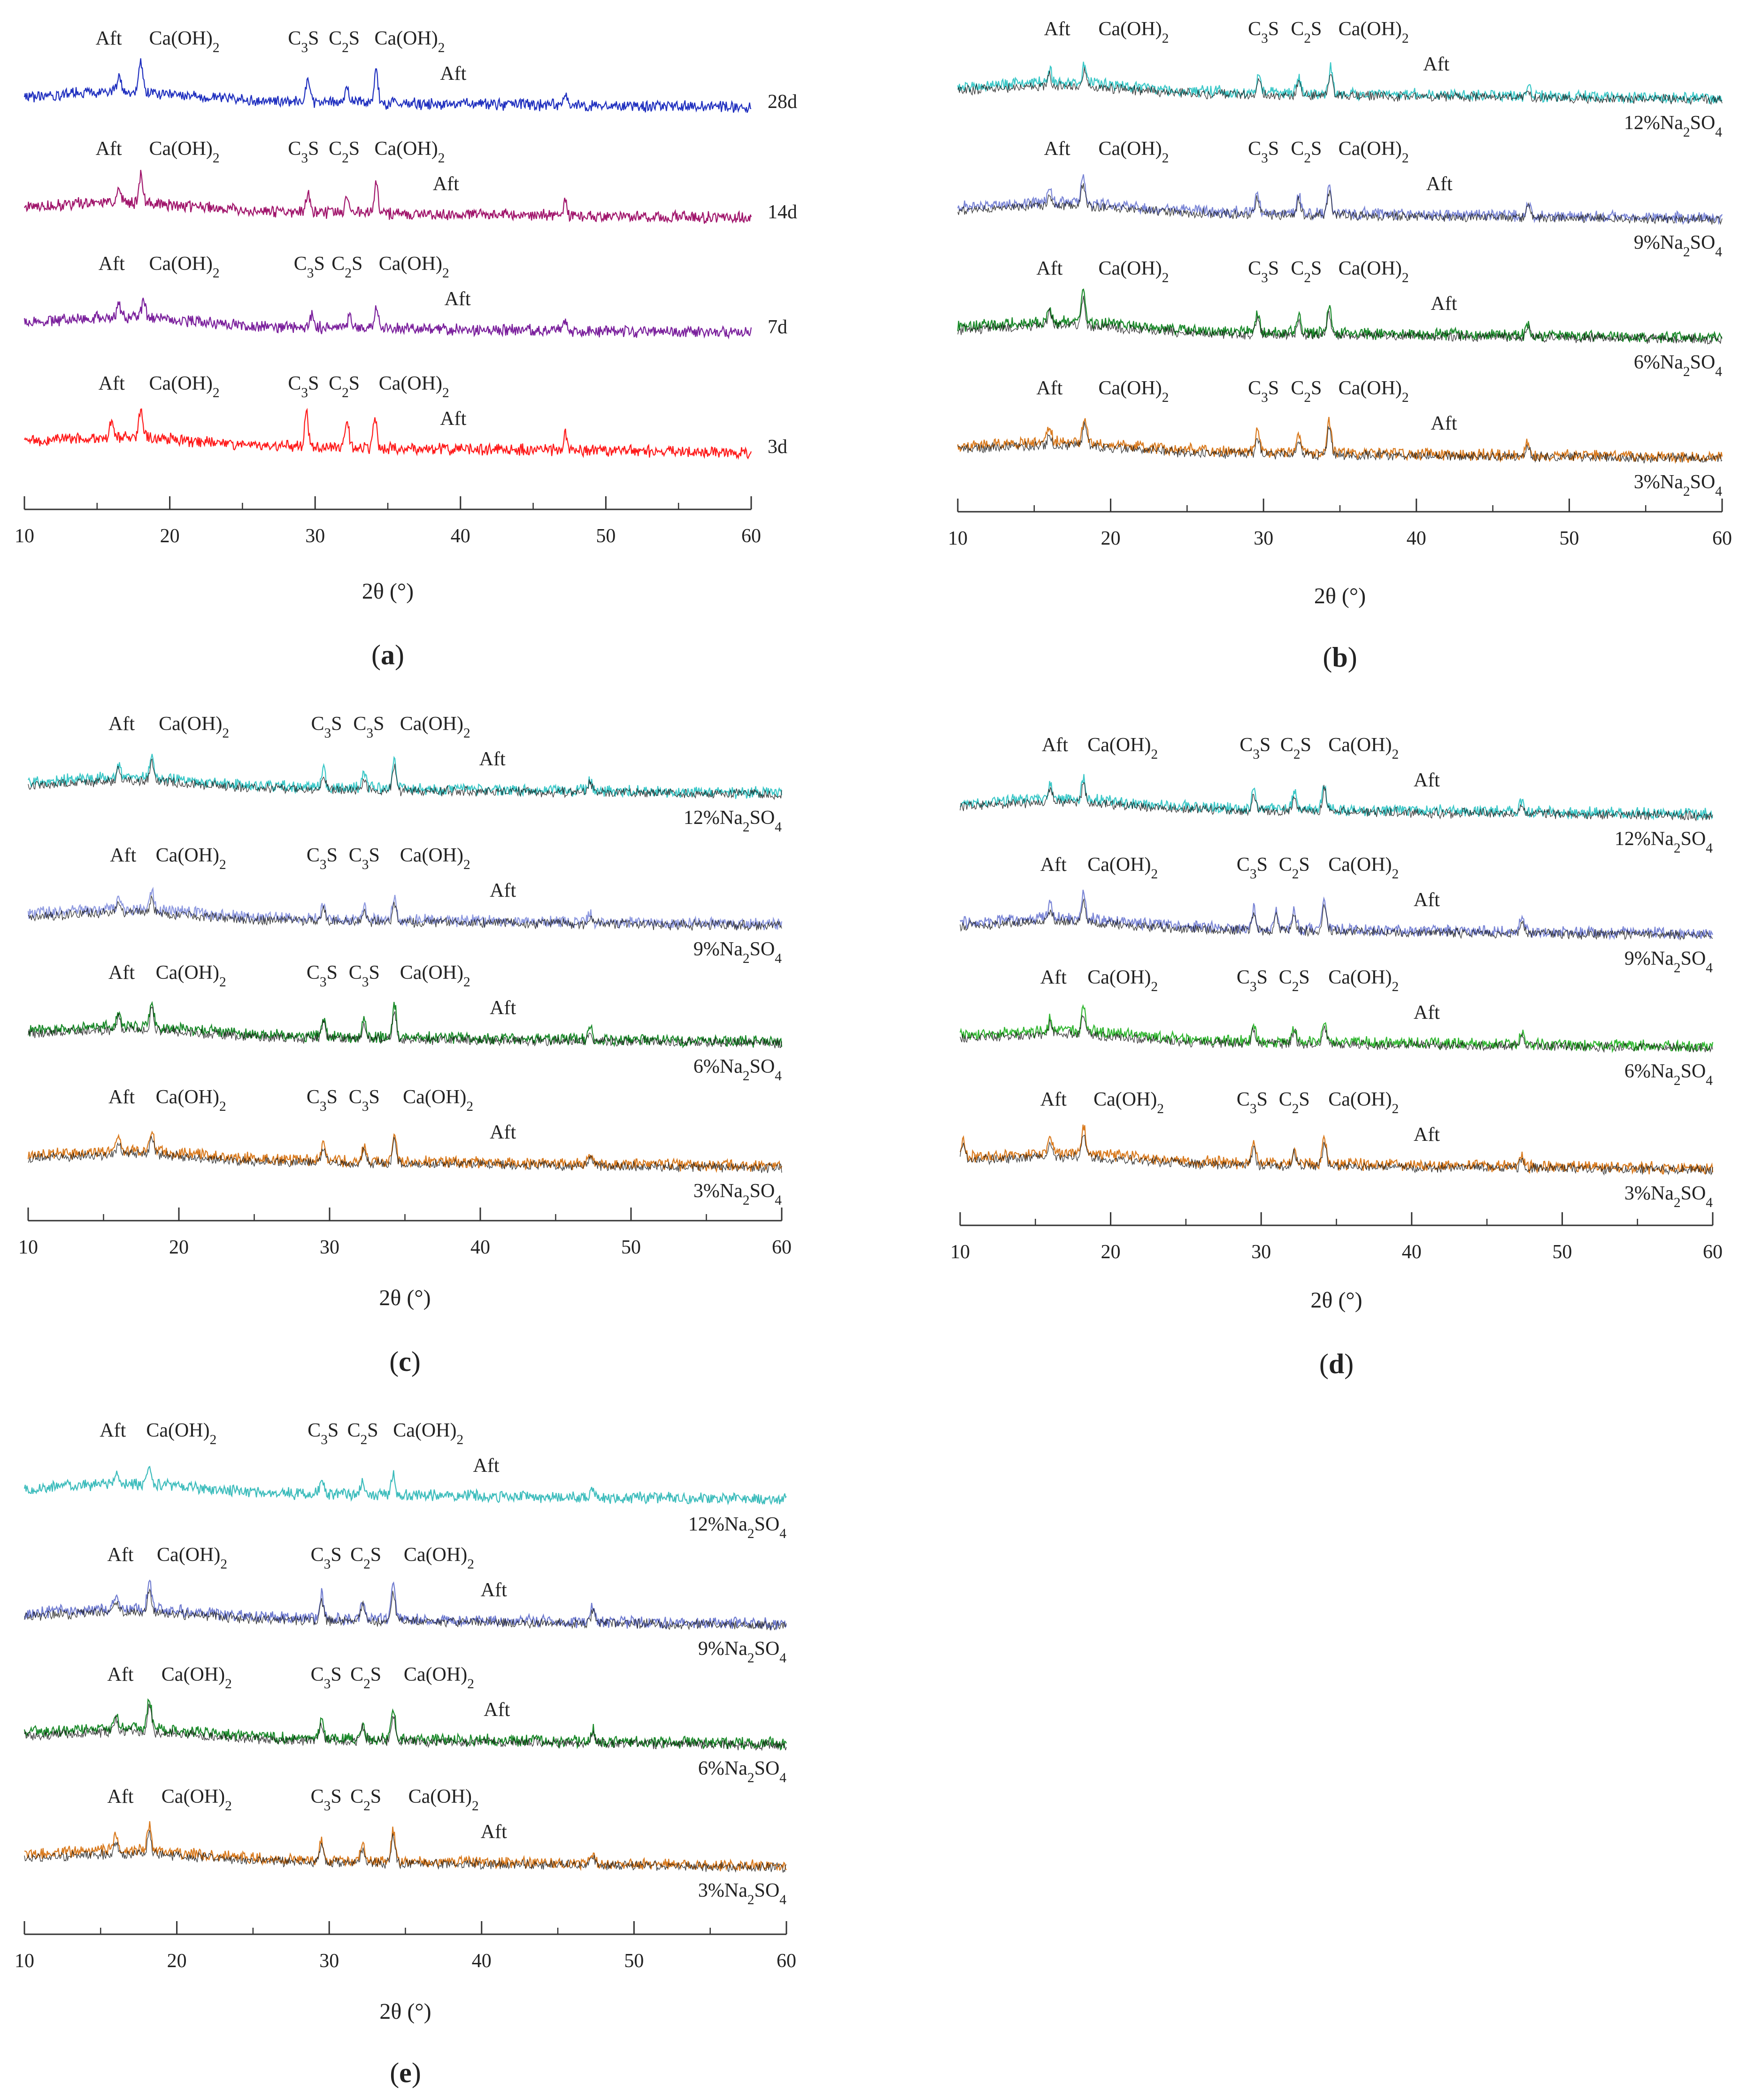 The height and width of the screenshot is (2100, 1747). I want to click on series-28d-a: Aft Ca(OH)2 C3S C2S Ca(OH)2 Aft 28d, so click(410, 70).